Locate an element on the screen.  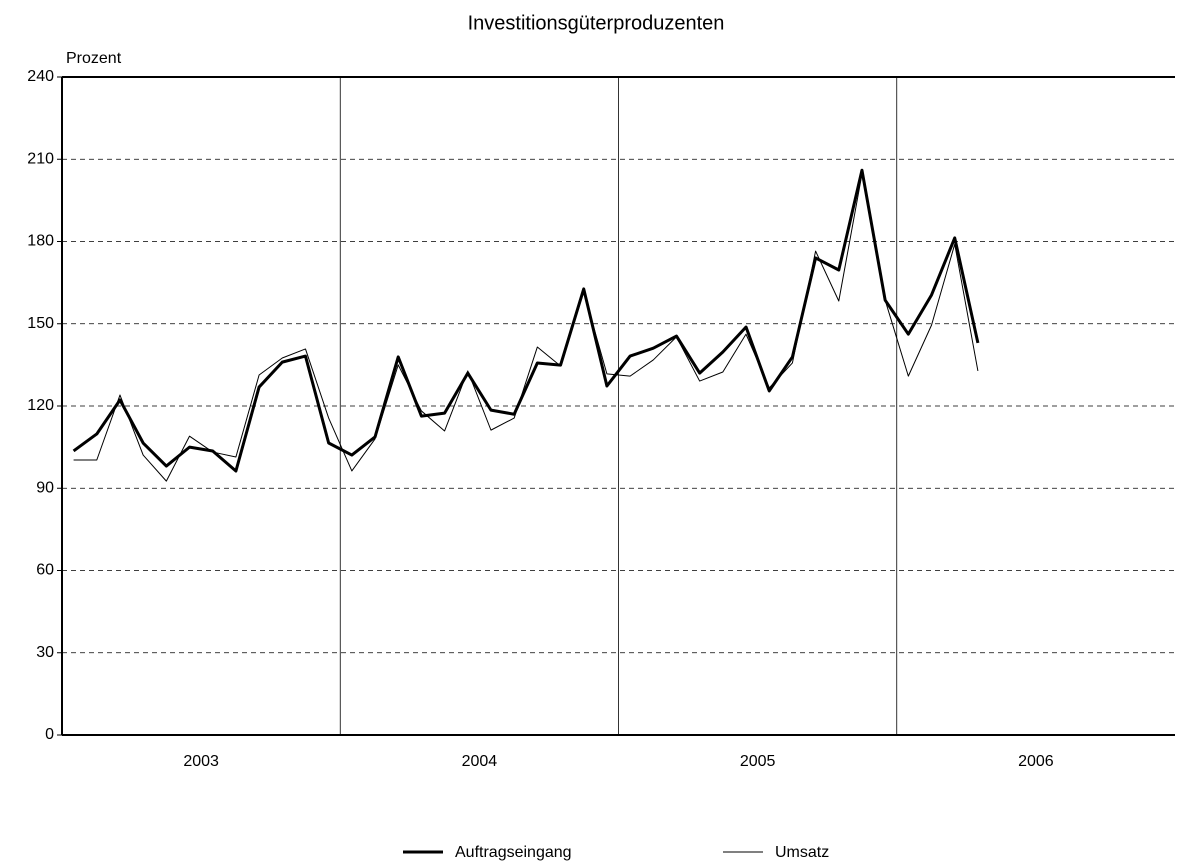
x-tick-label: 2005 is located at coordinates (758, 761).